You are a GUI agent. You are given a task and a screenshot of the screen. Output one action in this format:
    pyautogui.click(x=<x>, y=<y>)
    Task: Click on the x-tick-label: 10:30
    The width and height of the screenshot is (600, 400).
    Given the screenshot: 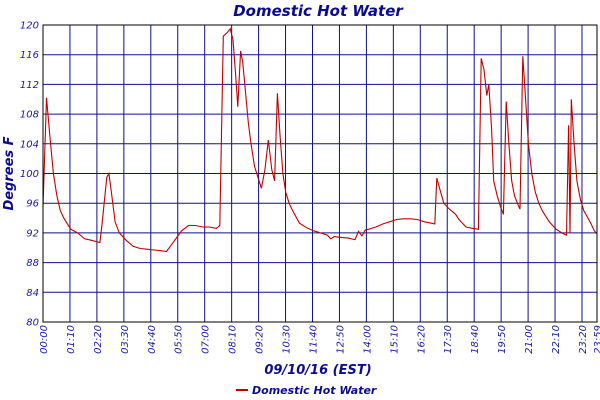 What is the action you would take?
    pyautogui.click(x=287, y=339)
    